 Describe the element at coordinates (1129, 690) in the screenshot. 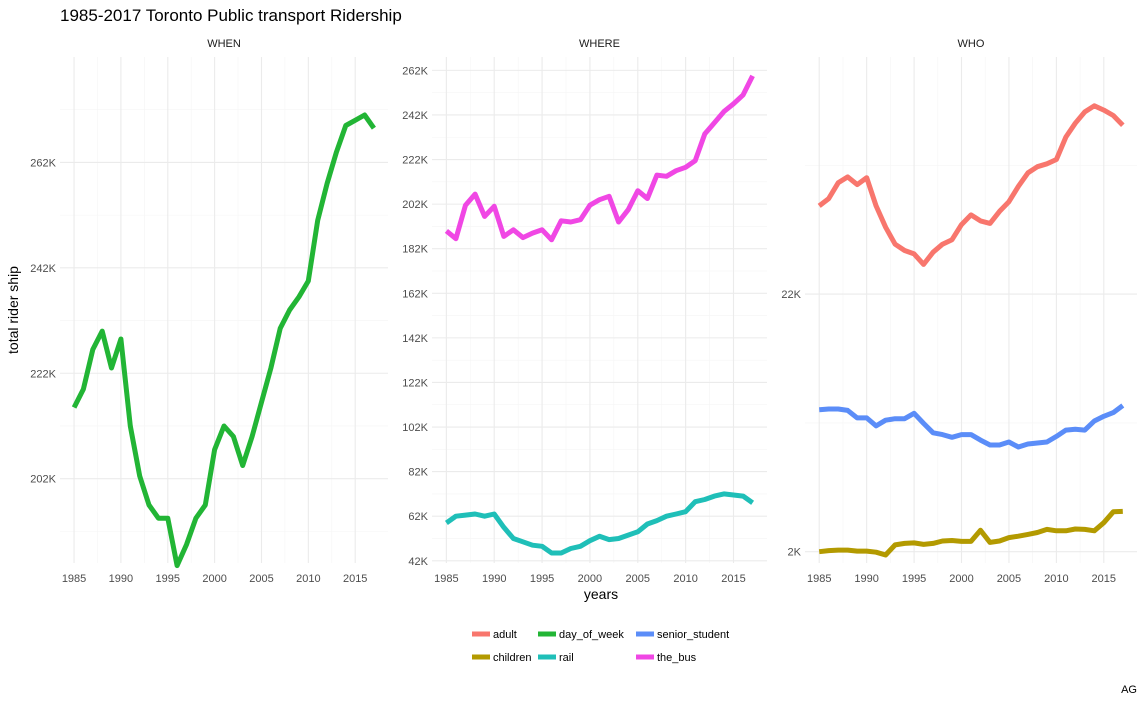

I see `caption: AG` at that location.